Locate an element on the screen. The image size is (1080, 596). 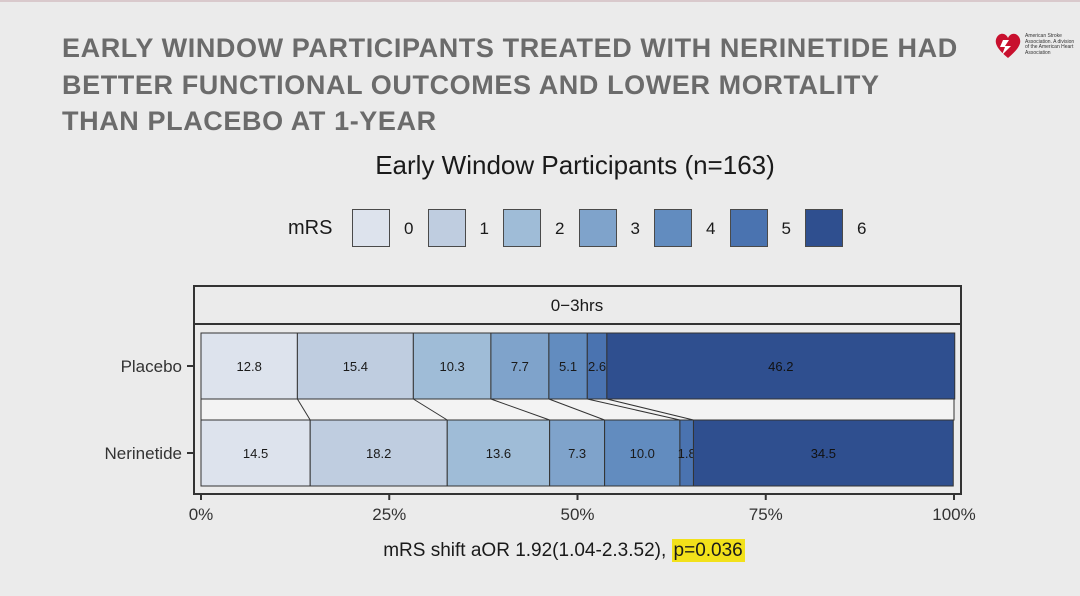
facet-strip is located at coordinates (577, 305).